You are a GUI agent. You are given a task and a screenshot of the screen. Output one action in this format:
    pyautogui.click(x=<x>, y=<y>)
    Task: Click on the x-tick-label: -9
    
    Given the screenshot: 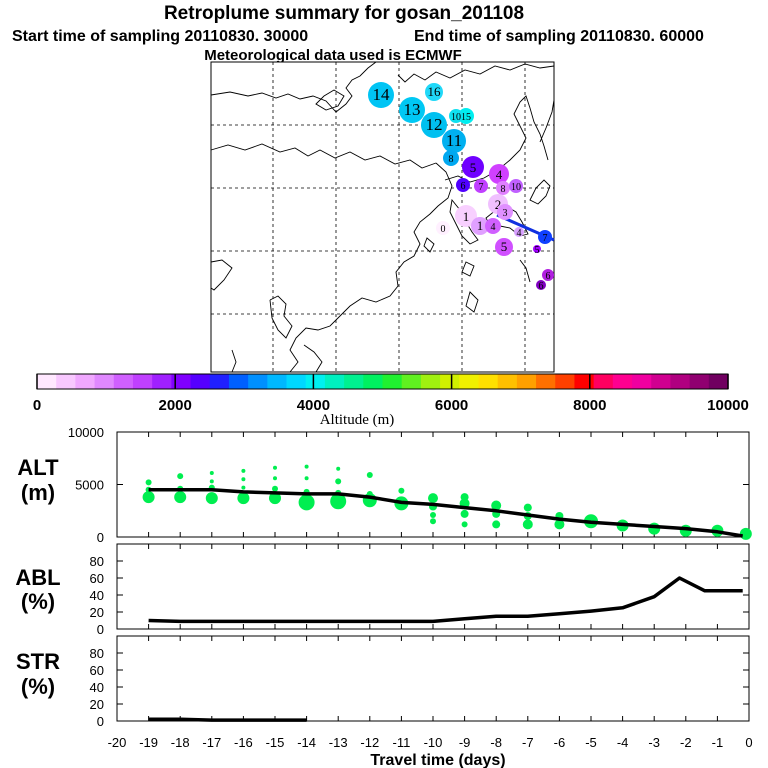 What is the action you would take?
    pyautogui.click(x=465, y=742)
    